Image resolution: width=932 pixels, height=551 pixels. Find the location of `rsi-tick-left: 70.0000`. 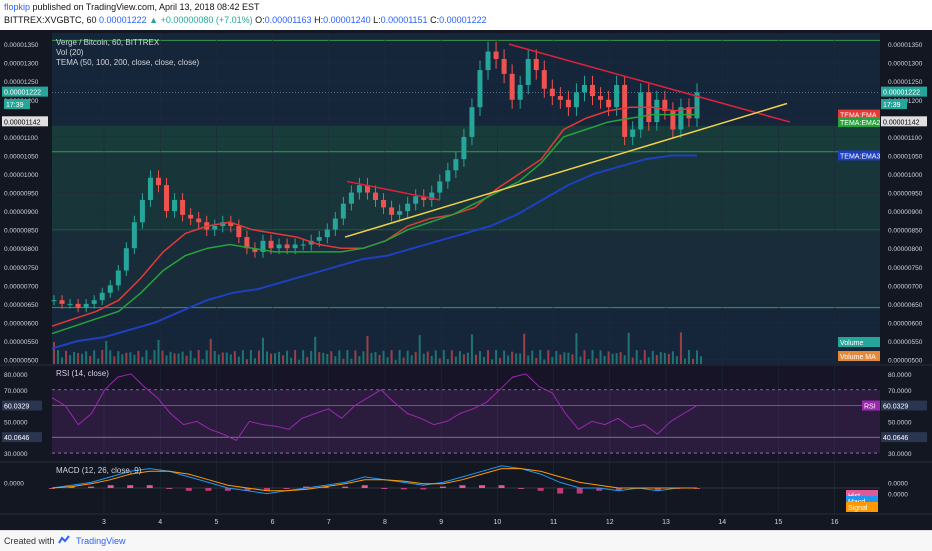

rsi-tick-left: 70.0000 is located at coordinates (16, 391).